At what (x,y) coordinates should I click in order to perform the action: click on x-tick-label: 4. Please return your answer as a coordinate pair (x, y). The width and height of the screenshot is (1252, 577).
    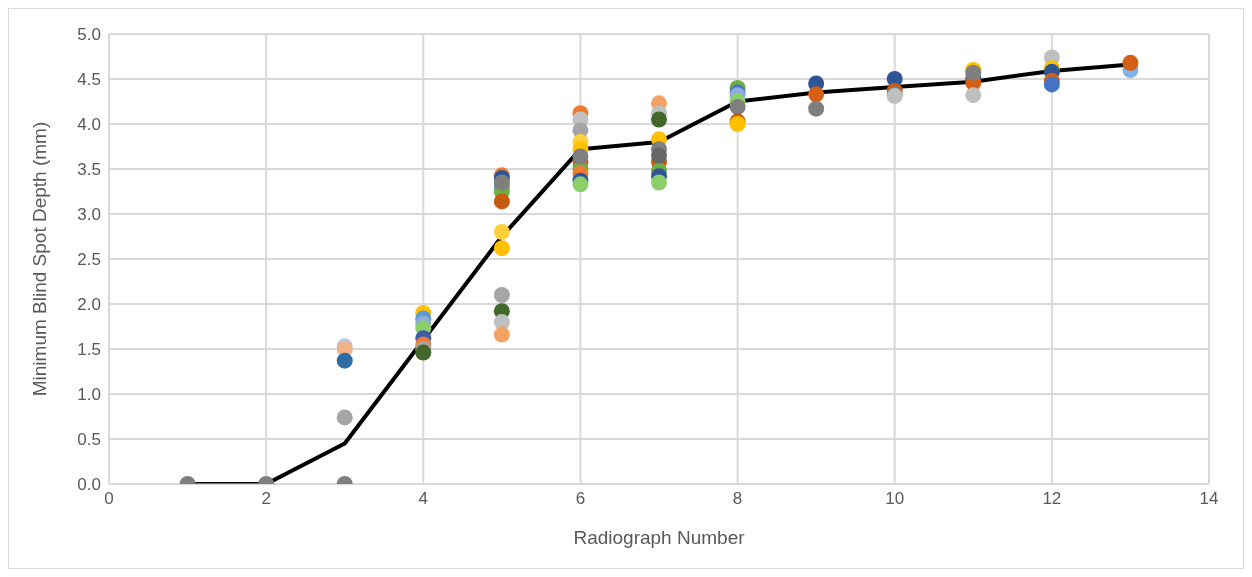
    Looking at the image, I should click on (423, 499).